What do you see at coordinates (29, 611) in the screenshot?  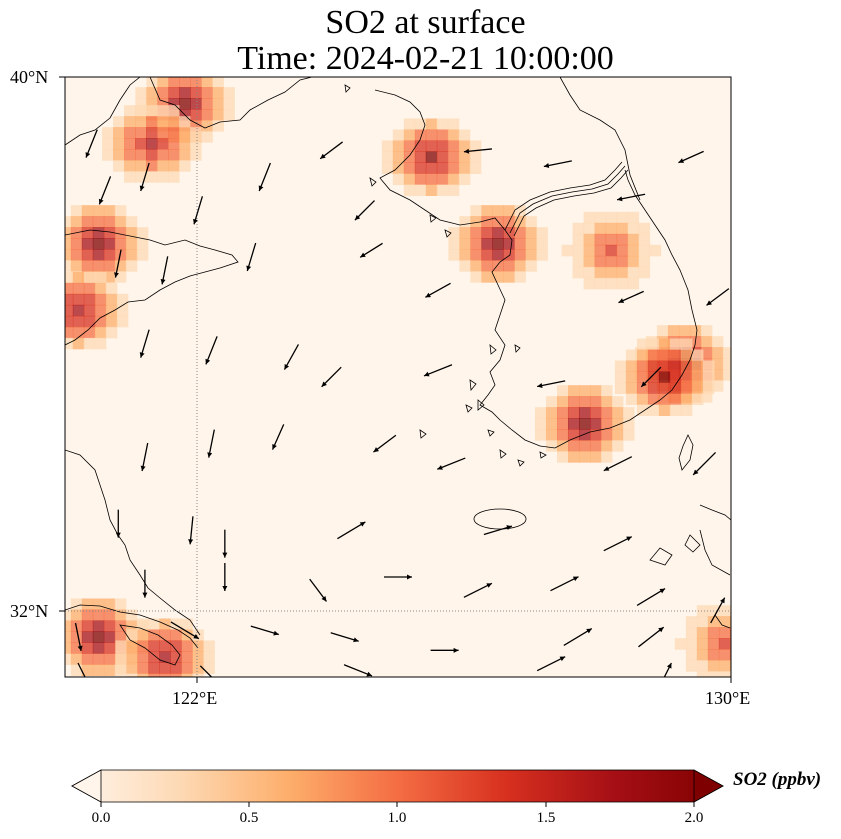 I see `lat-label-32n: 32°N` at bounding box center [29, 611].